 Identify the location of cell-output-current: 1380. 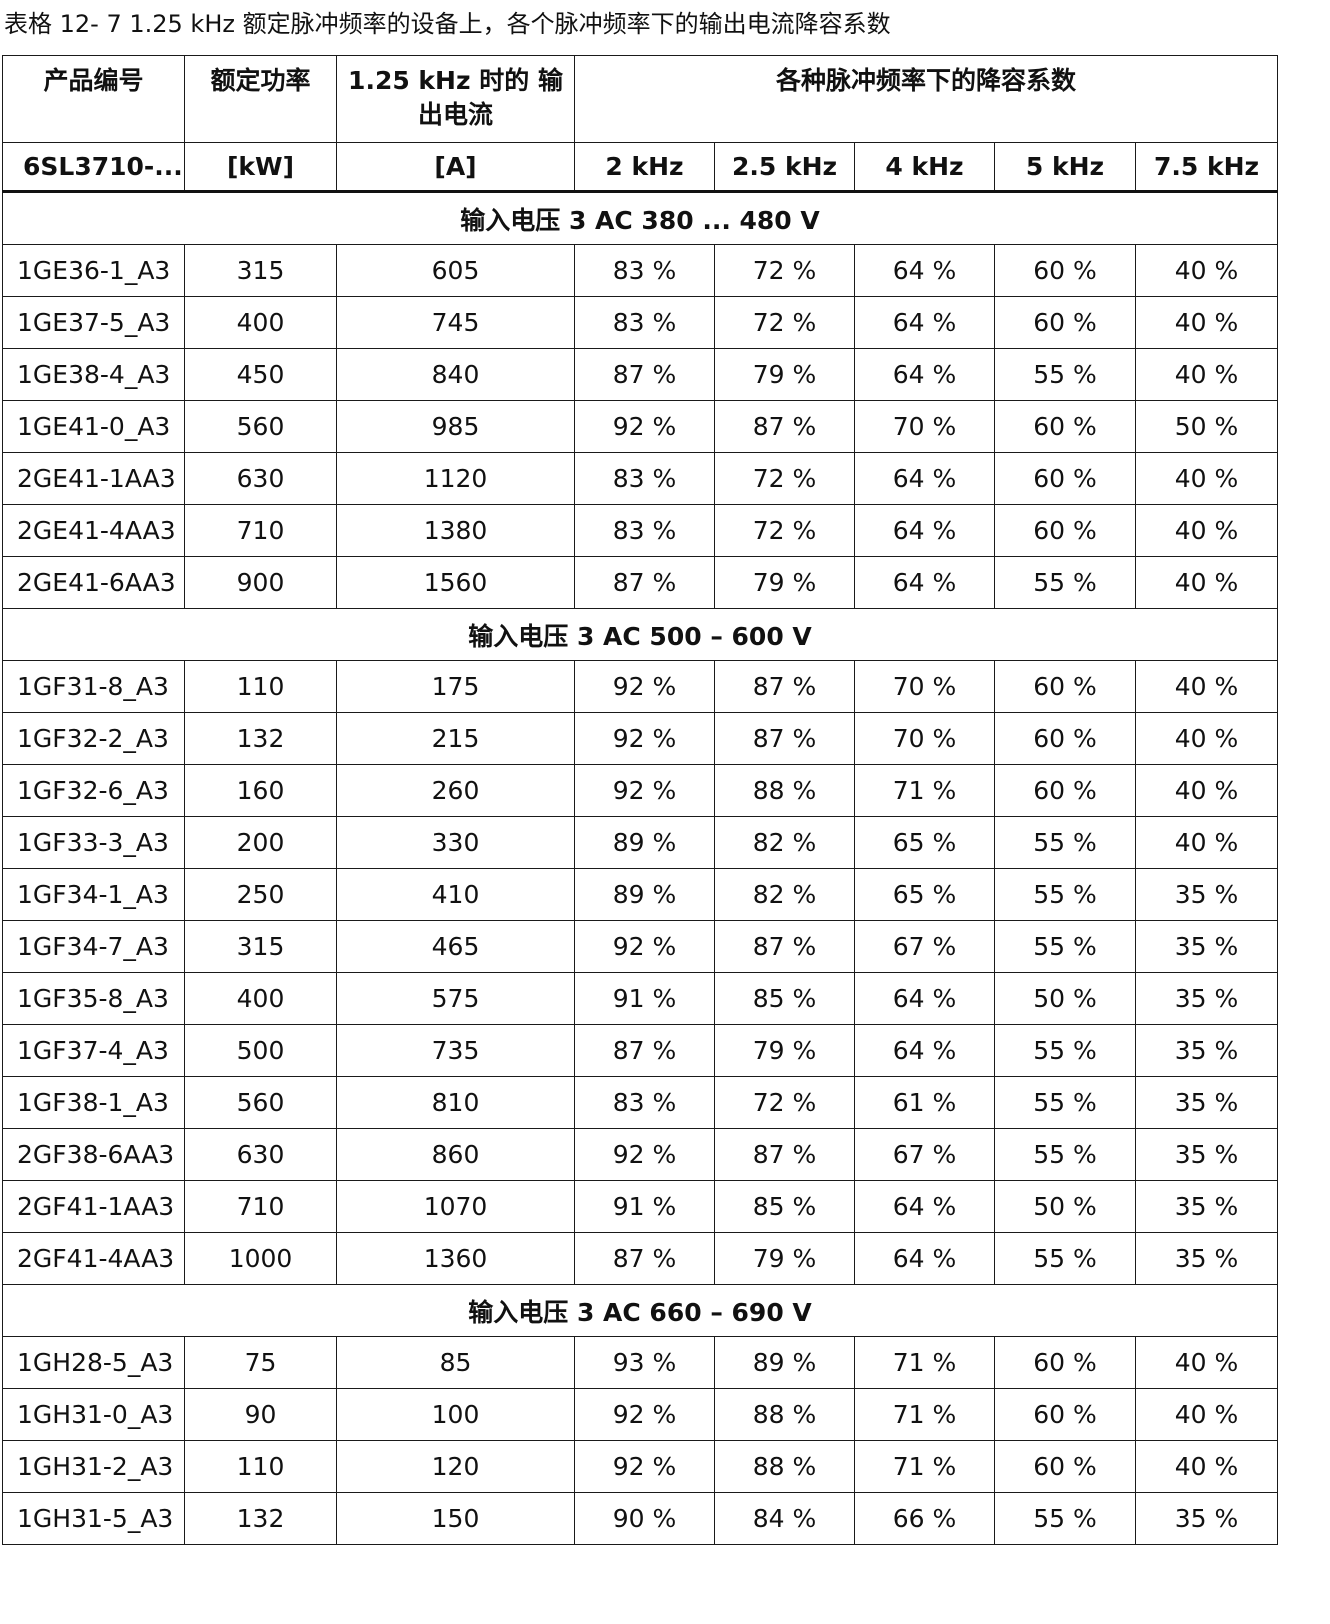
(455, 530).